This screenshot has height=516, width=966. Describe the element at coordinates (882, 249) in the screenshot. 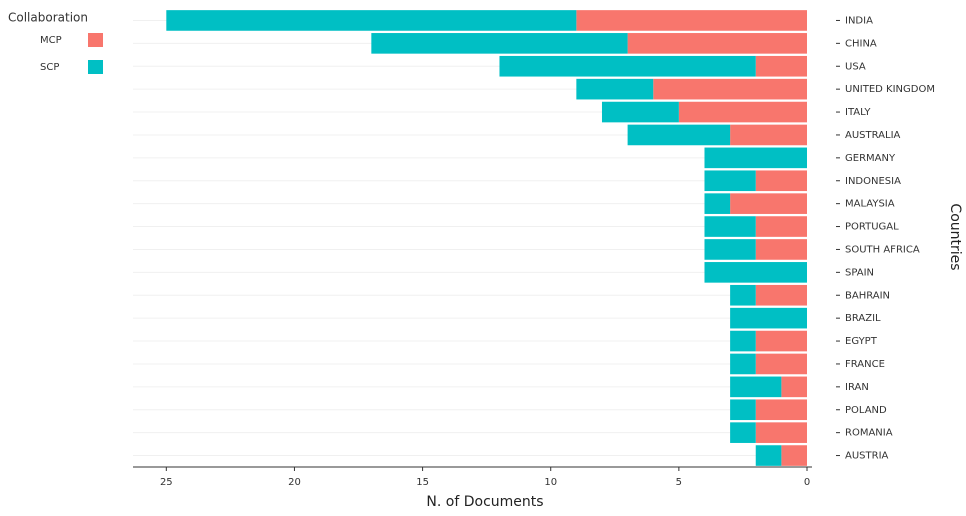

I see `y-tick-label: SOUTH AFRICA` at that location.